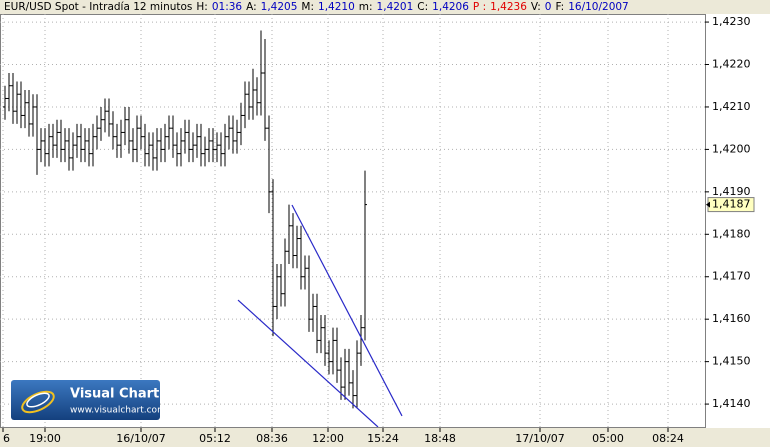 The image size is (770, 447). I want to click on x-tick-label: 16/10/07, so click(140, 438).